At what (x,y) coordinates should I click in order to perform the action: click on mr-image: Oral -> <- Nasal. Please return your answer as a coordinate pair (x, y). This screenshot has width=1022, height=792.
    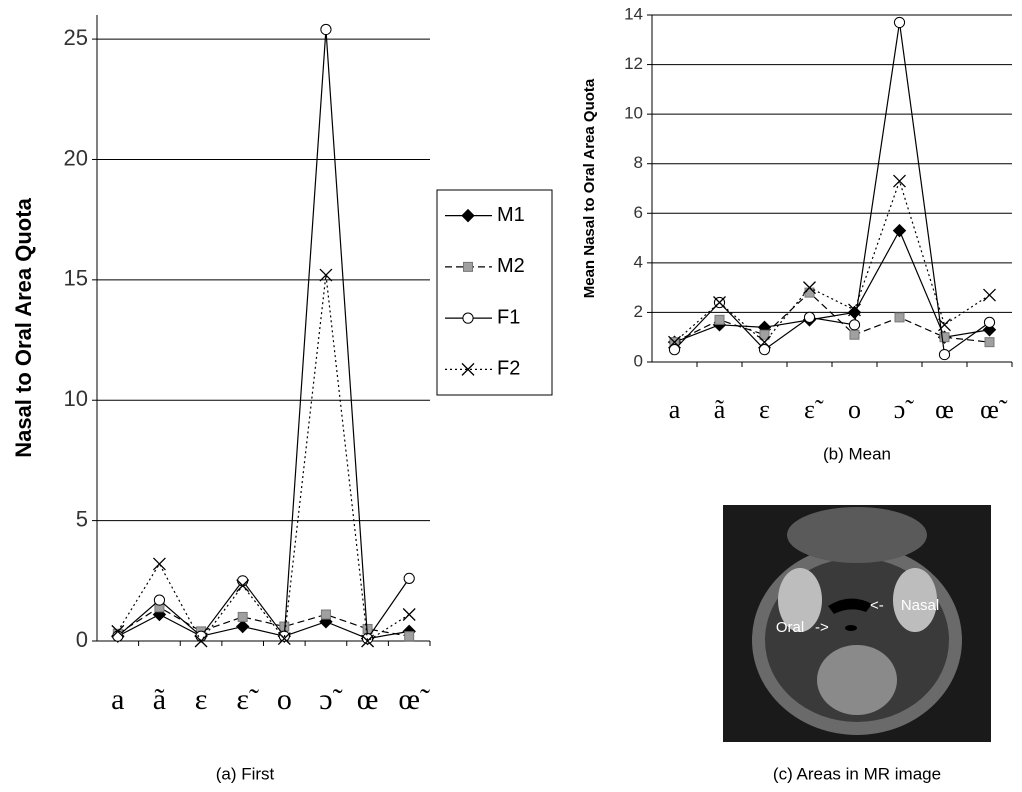
    Looking at the image, I should click on (857, 623).